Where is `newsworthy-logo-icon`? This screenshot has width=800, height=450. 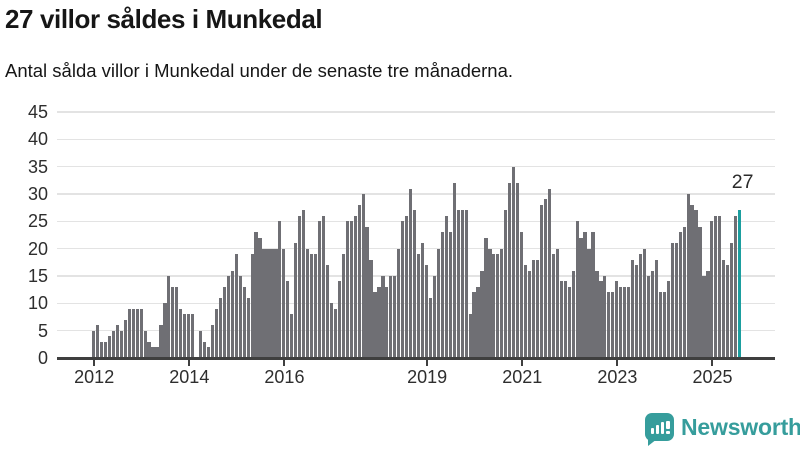
newsworthy-logo-icon is located at coordinates (659, 429).